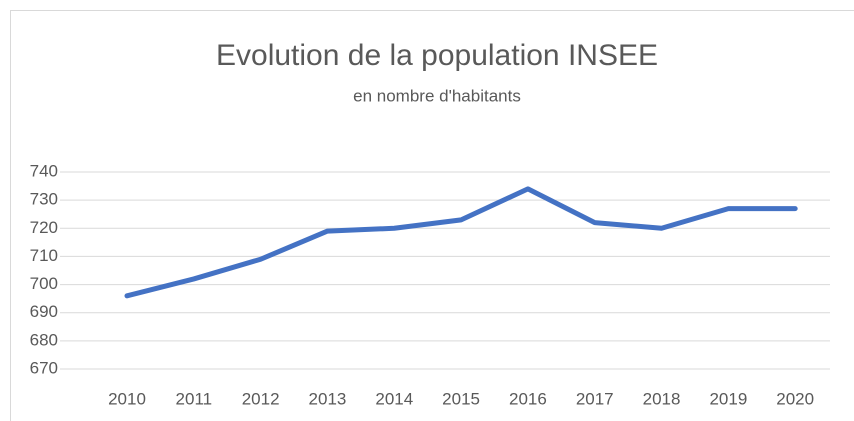 The image size is (854, 421). Describe the element at coordinates (437, 55) in the screenshot. I see `chart-title: Evolution de la population INSEE` at that location.